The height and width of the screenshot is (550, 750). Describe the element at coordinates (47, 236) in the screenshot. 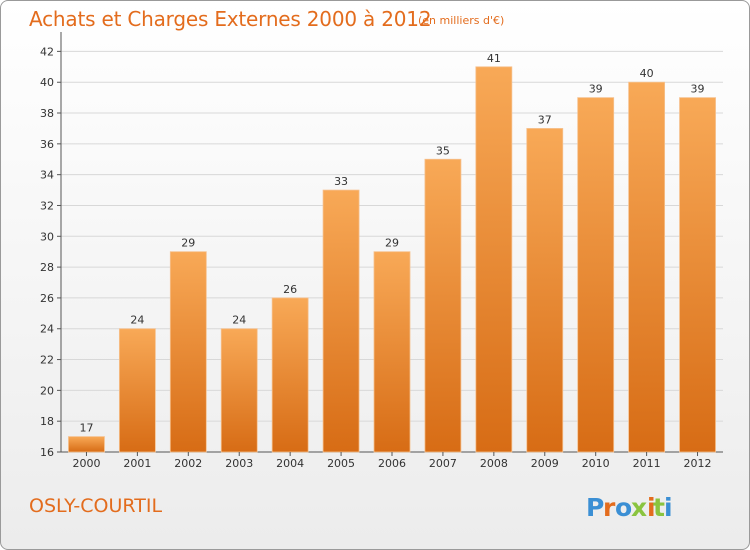

I see `y-tick-label: 30` at that location.